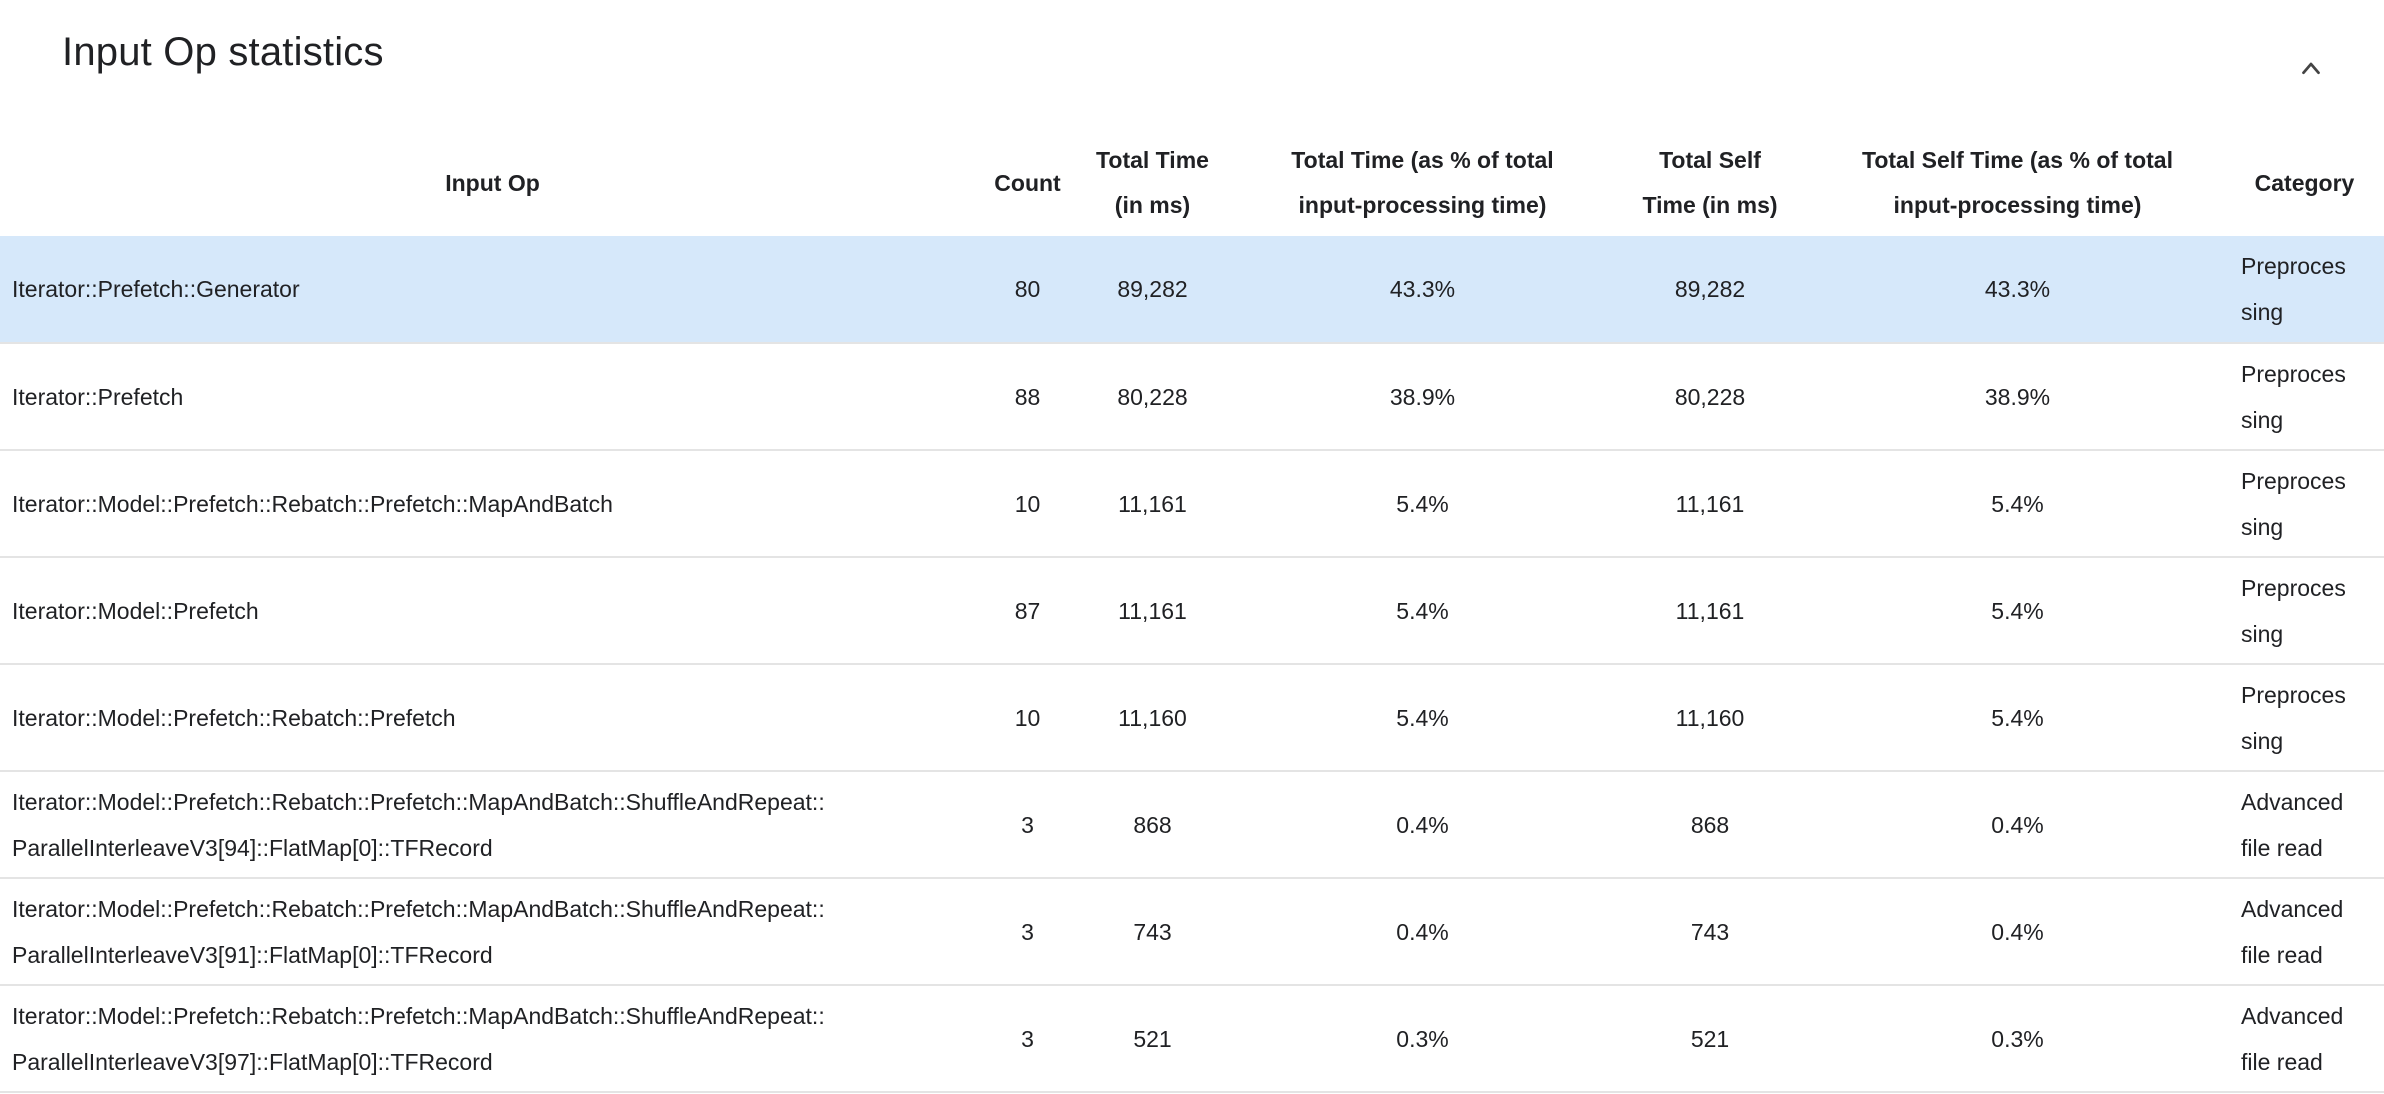  I want to click on column-header-category: Category, so click(2304, 182).